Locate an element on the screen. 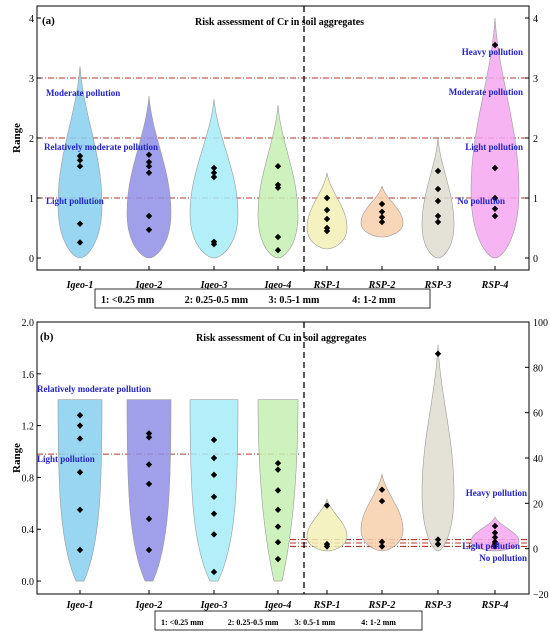 The width and height of the screenshot is (550, 640). x-tick-label: Igeo-1 is located at coordinates (80, 605).